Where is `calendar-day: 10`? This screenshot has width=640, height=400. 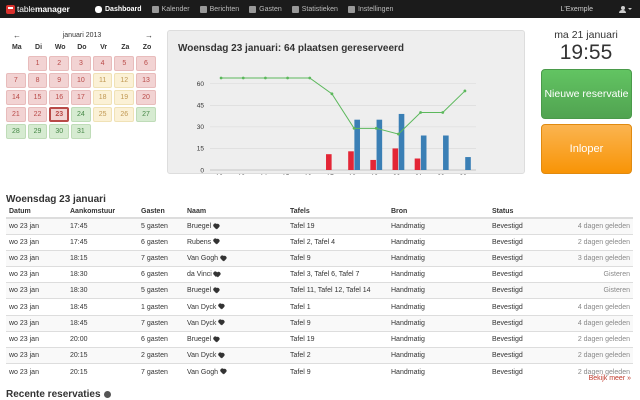 calendar-day: 10 is located at coordinates (81, 80).